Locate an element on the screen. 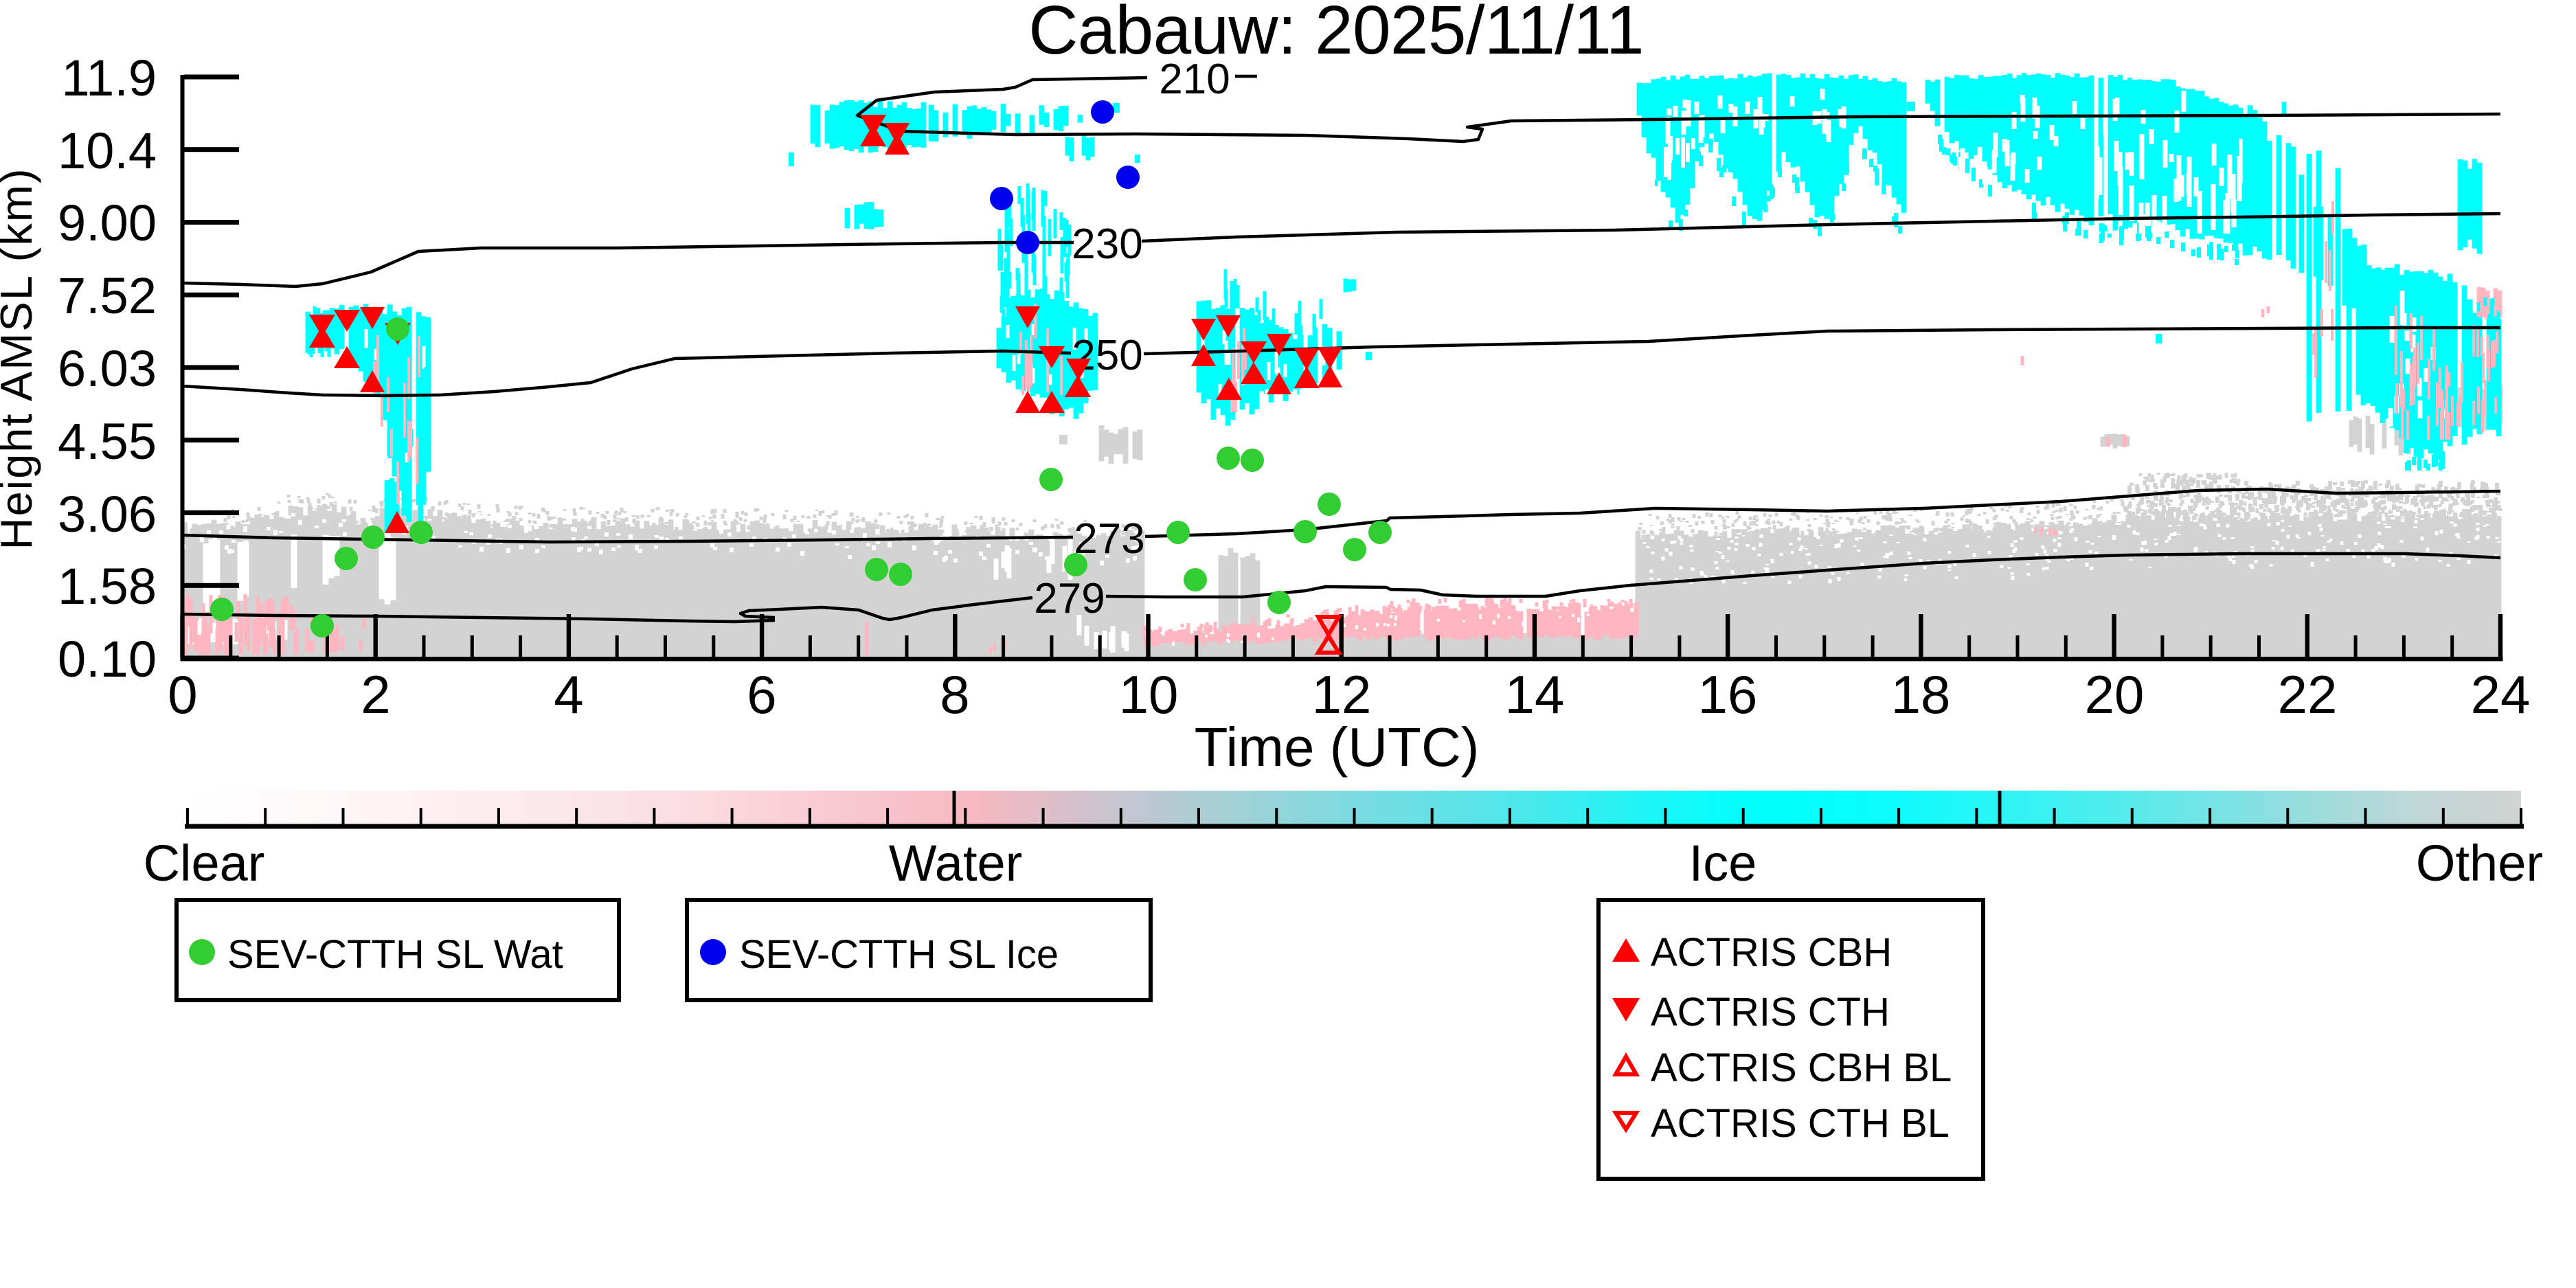 The width and height of the screenshot is (2576, 1288). svg-text: SEV-CTTH SL Ice is located at coordinates (899, 954).